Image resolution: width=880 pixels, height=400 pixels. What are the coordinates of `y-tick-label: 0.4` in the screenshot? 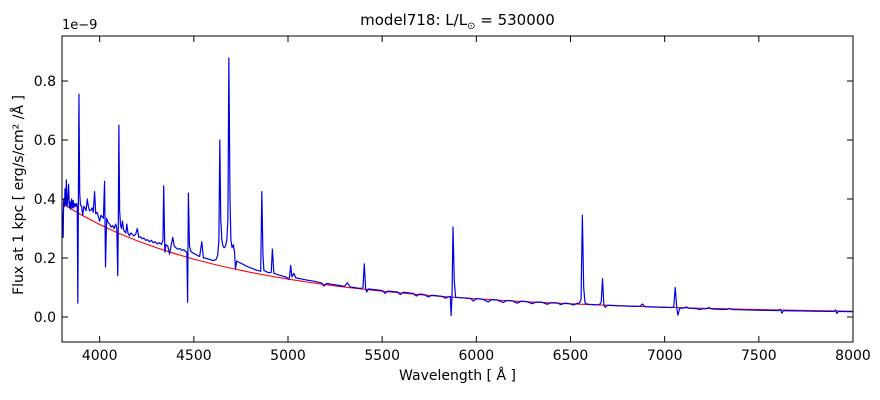 It's located at (45, 200).